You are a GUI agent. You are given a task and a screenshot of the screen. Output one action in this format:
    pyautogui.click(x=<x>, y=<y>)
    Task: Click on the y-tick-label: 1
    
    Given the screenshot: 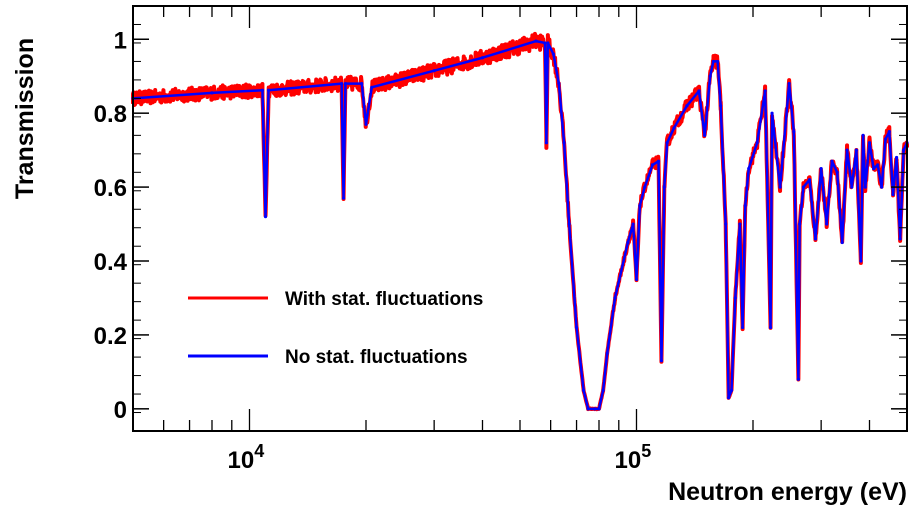 What is the action you would take?
    pyautogui.click(x=120, y=40)
    